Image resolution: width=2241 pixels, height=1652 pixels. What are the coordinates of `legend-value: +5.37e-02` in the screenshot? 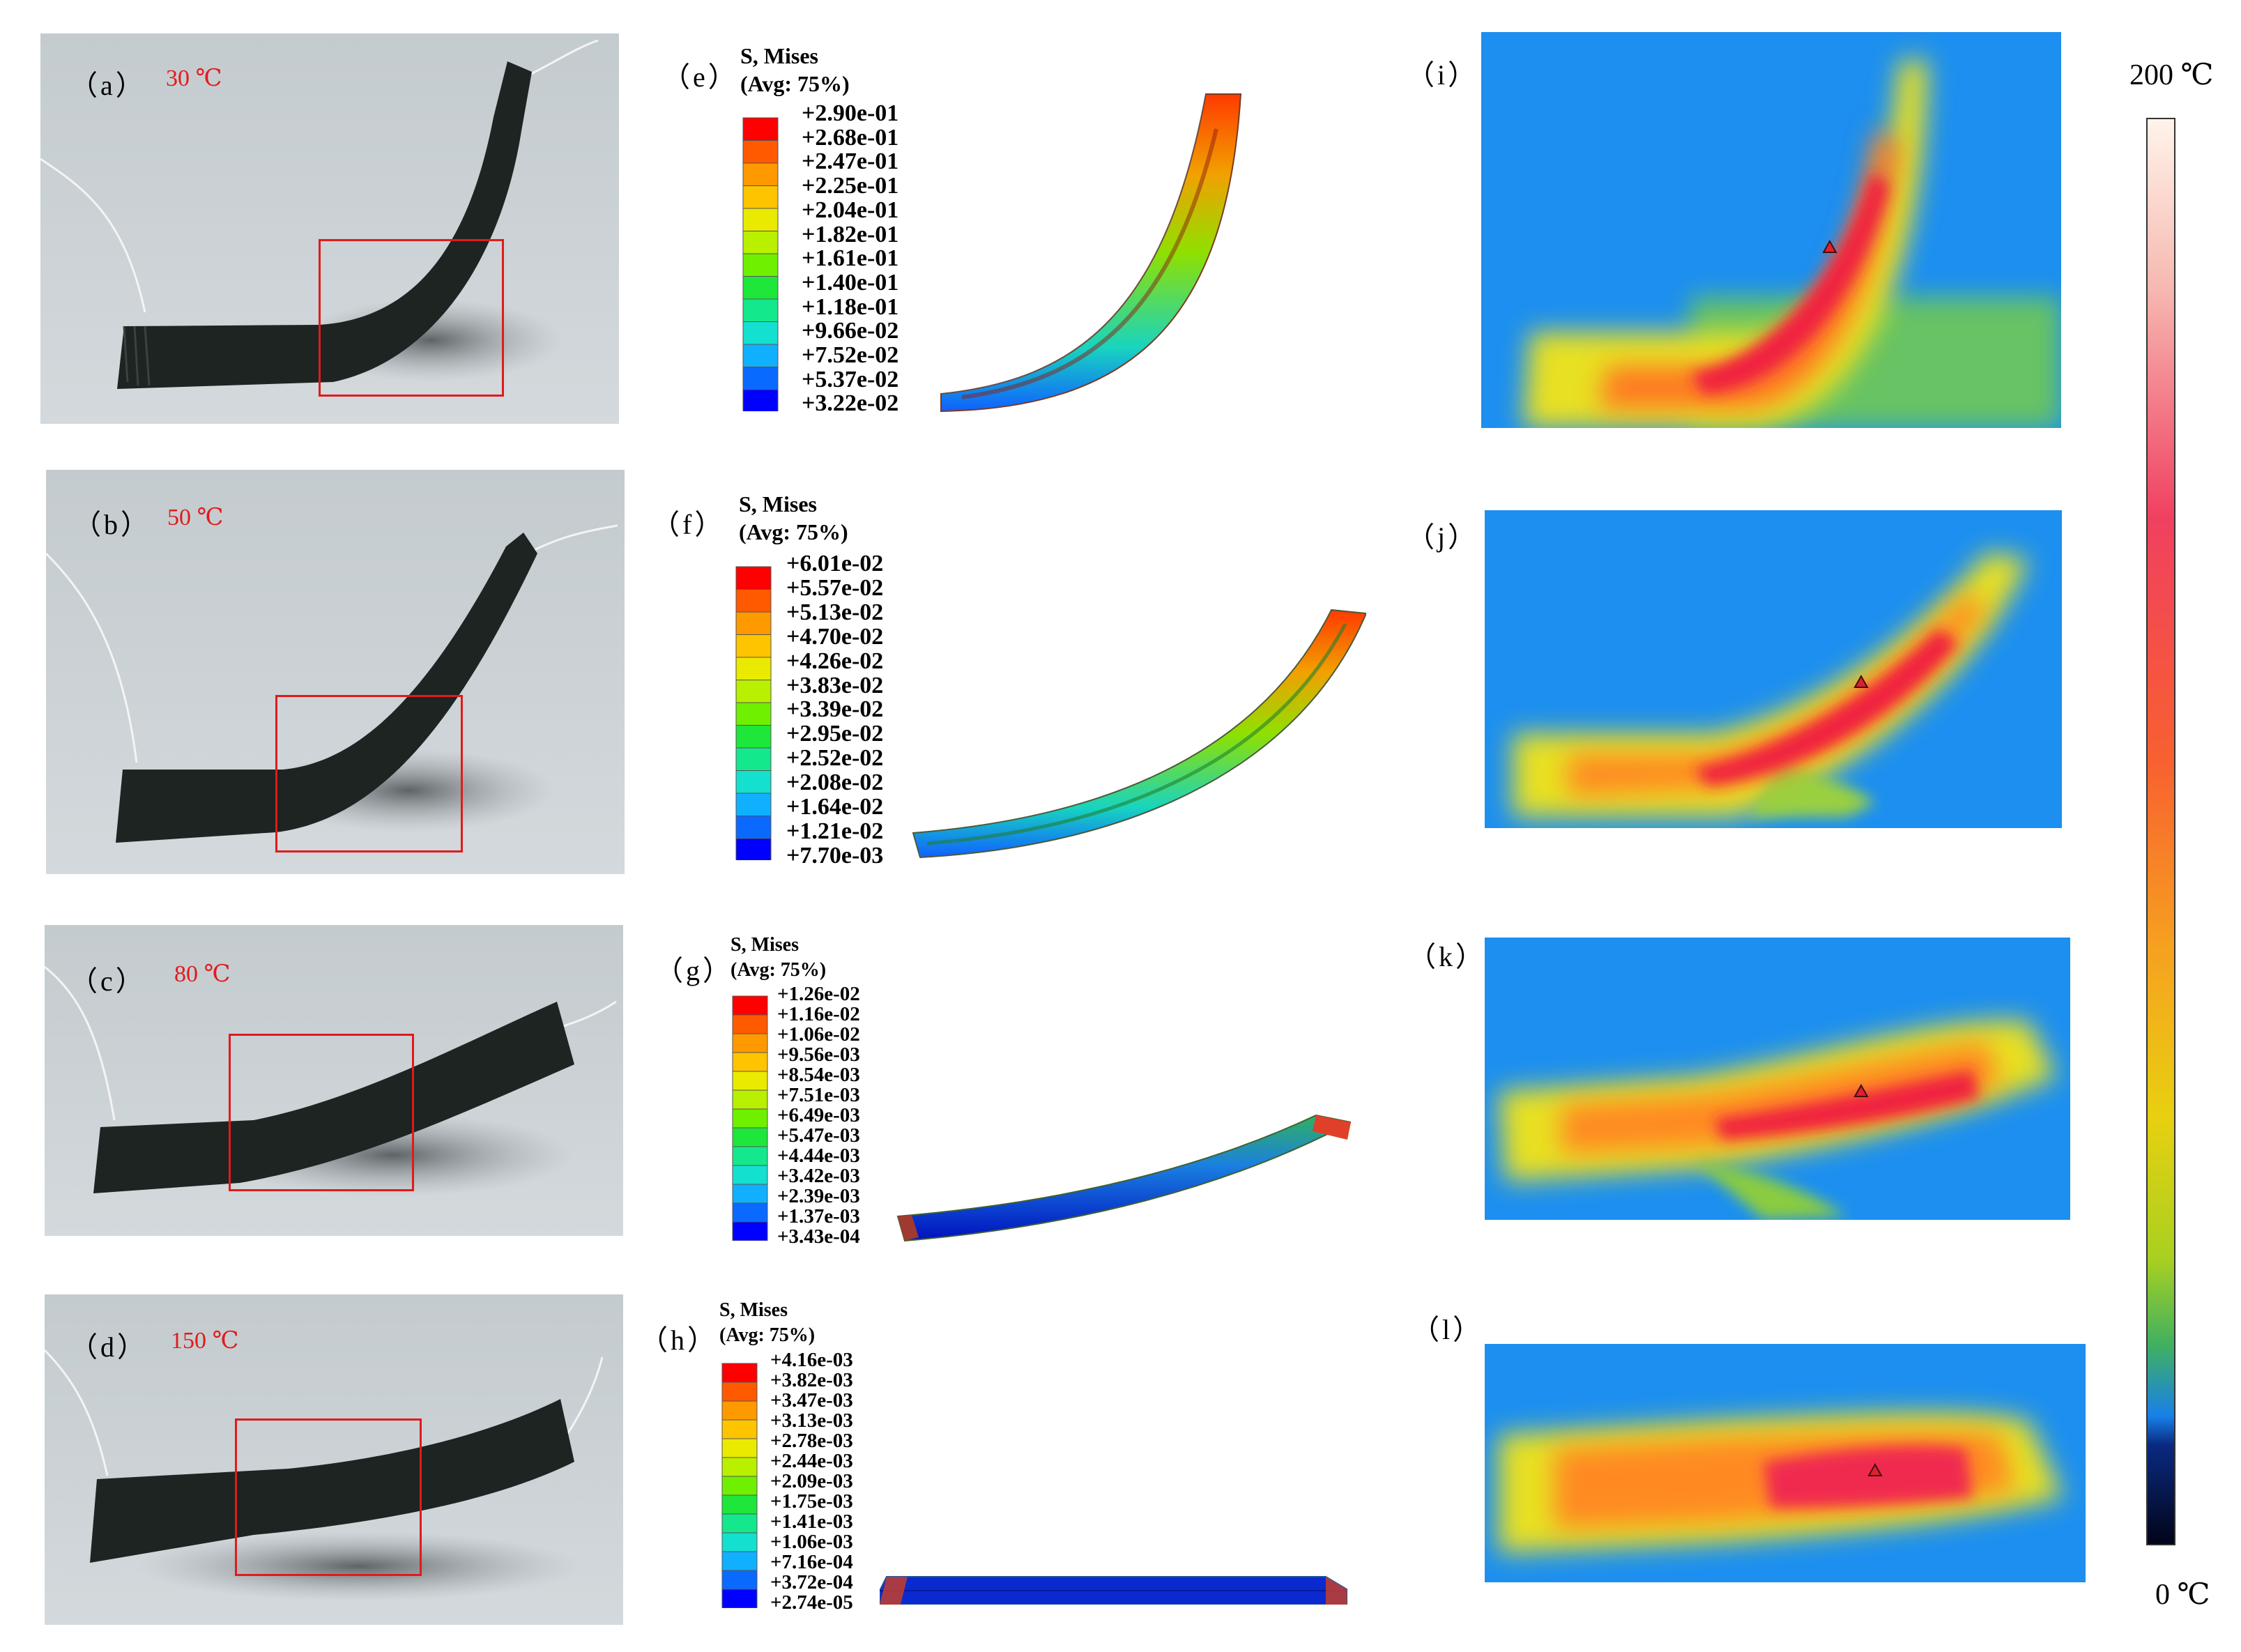 It's located at (850, 379).